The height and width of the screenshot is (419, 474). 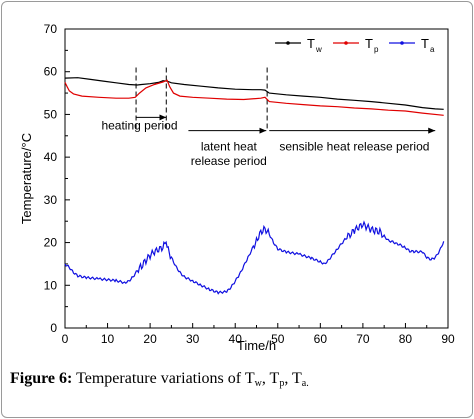 I want to click on caption-sub-p: p, so click(x=282, y=383).